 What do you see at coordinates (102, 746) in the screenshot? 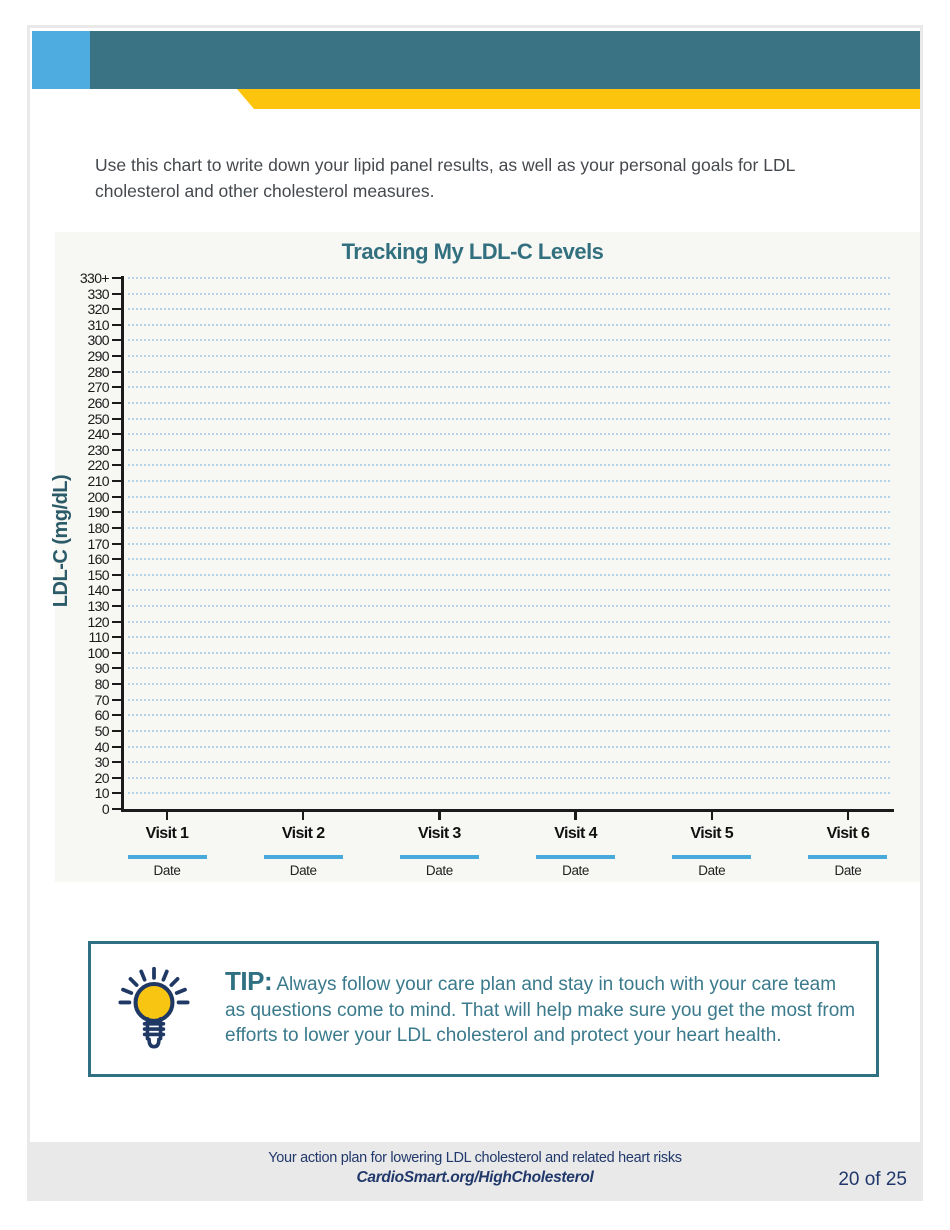
I see `y-tick-label: 40` at bounding box center [102, 746].